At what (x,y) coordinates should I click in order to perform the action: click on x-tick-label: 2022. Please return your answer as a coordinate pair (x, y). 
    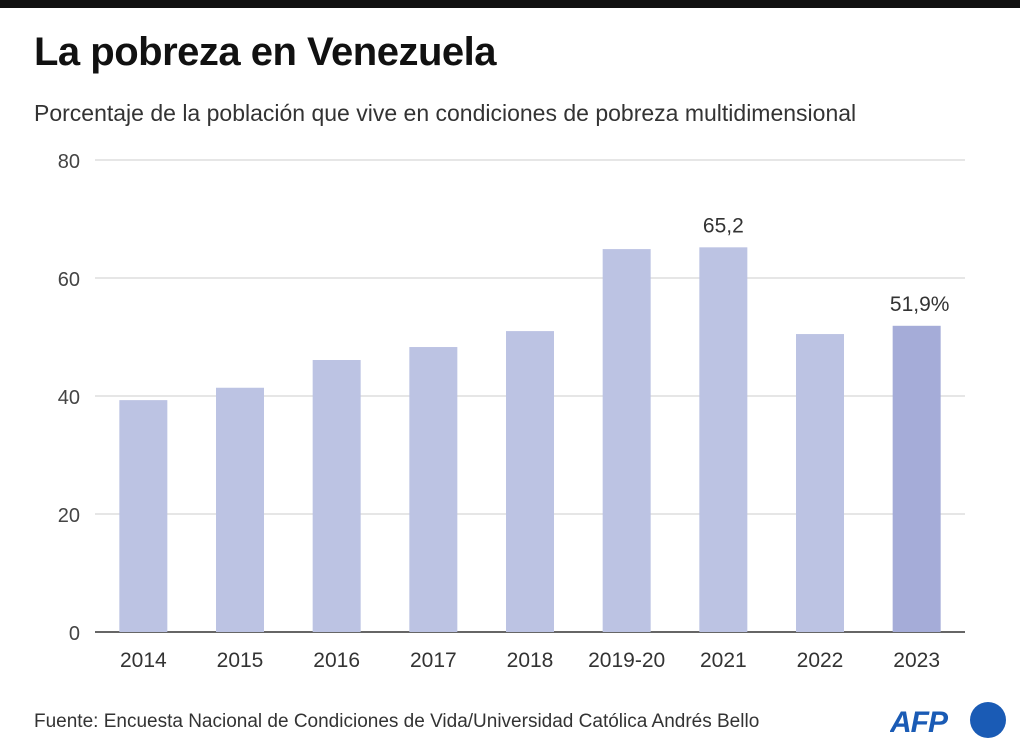
    Looking at the image, I should click on (820, 660).